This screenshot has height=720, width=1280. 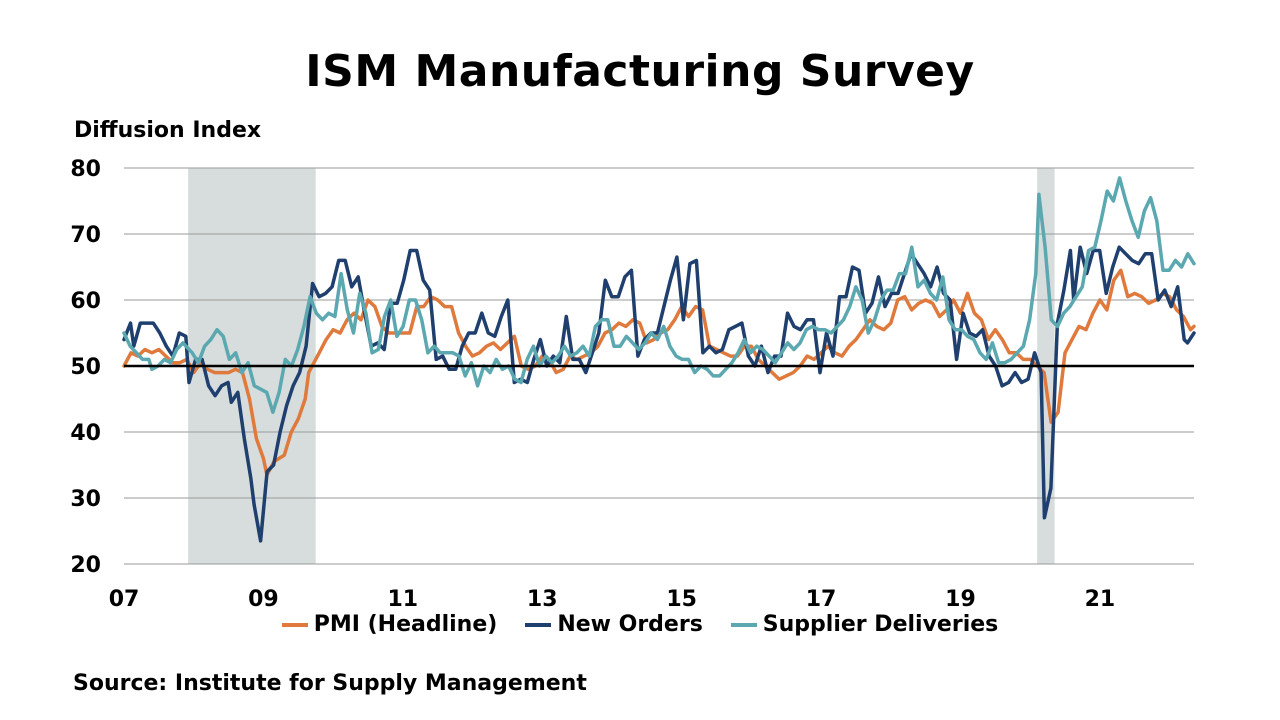 I want to click on legend-label-new-orders: New Orders, so click(x=630, y=624).